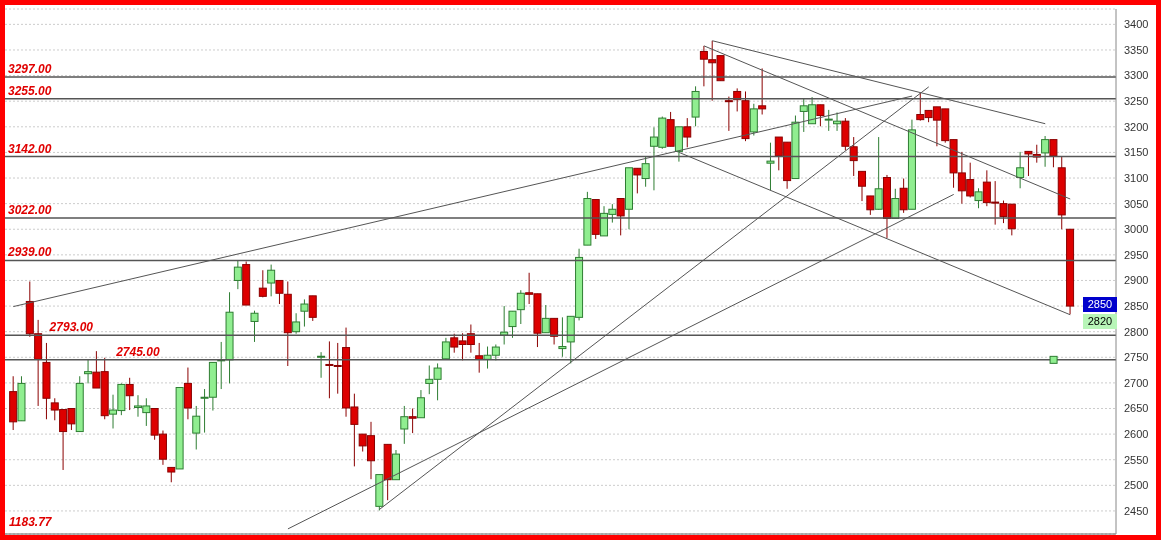  Describe the element at coordinates (1136, 510) in the screenshot. I see `y-tick-label: 2450` at that location.